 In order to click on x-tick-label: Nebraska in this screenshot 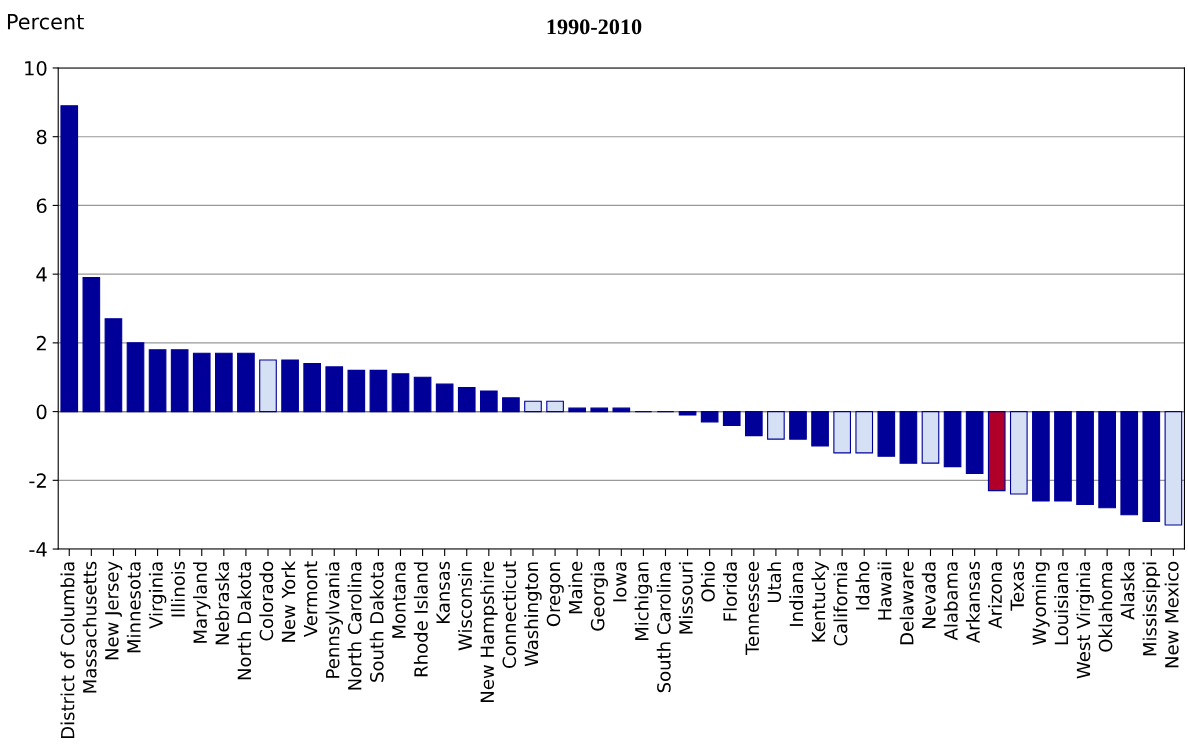, I will do `click(222, 603)`.